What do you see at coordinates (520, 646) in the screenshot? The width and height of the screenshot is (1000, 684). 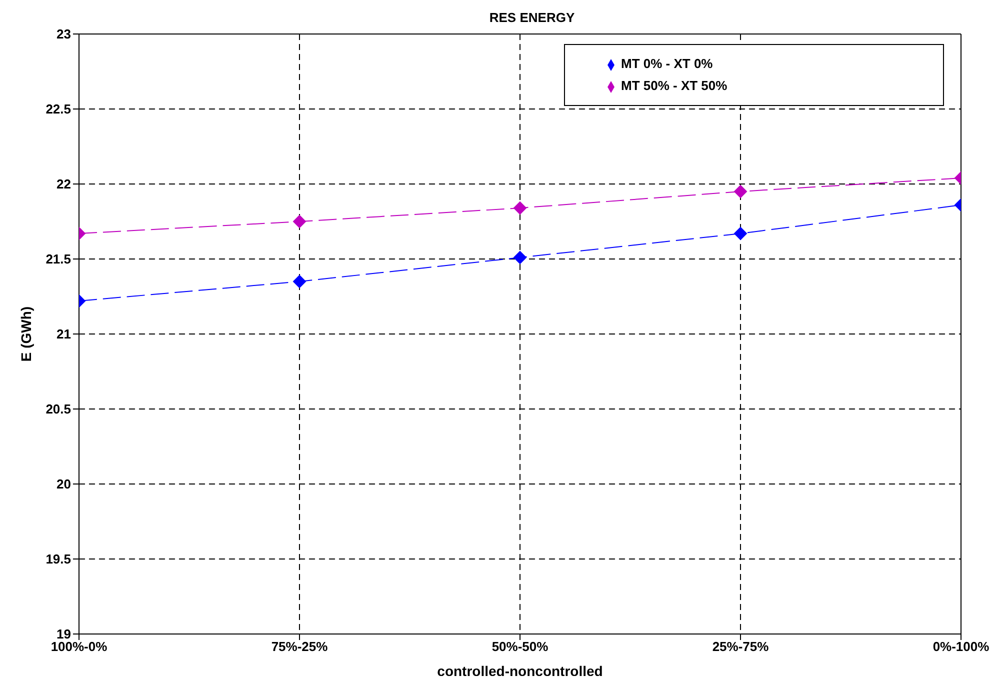 I see `x-tick-label: 50%-50%` at bounding box center [520, 646].